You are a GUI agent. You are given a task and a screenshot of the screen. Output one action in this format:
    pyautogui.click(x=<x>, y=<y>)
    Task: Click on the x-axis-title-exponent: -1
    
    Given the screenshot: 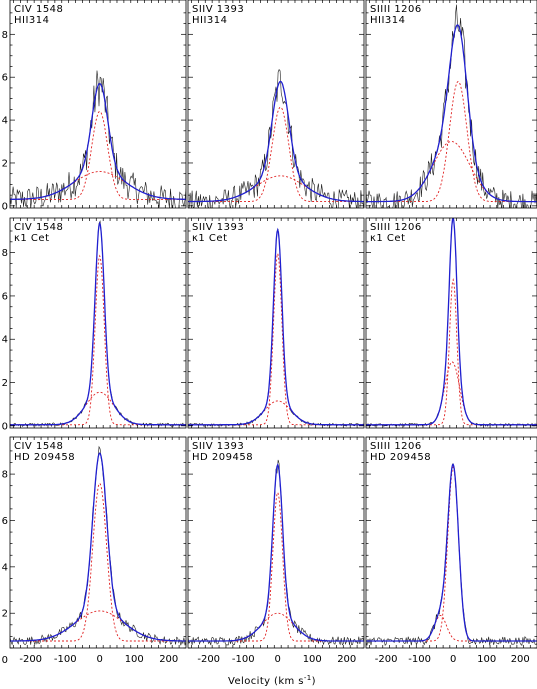 What is the action you would take?
    pyautogui.click(x=308, y=678)
    